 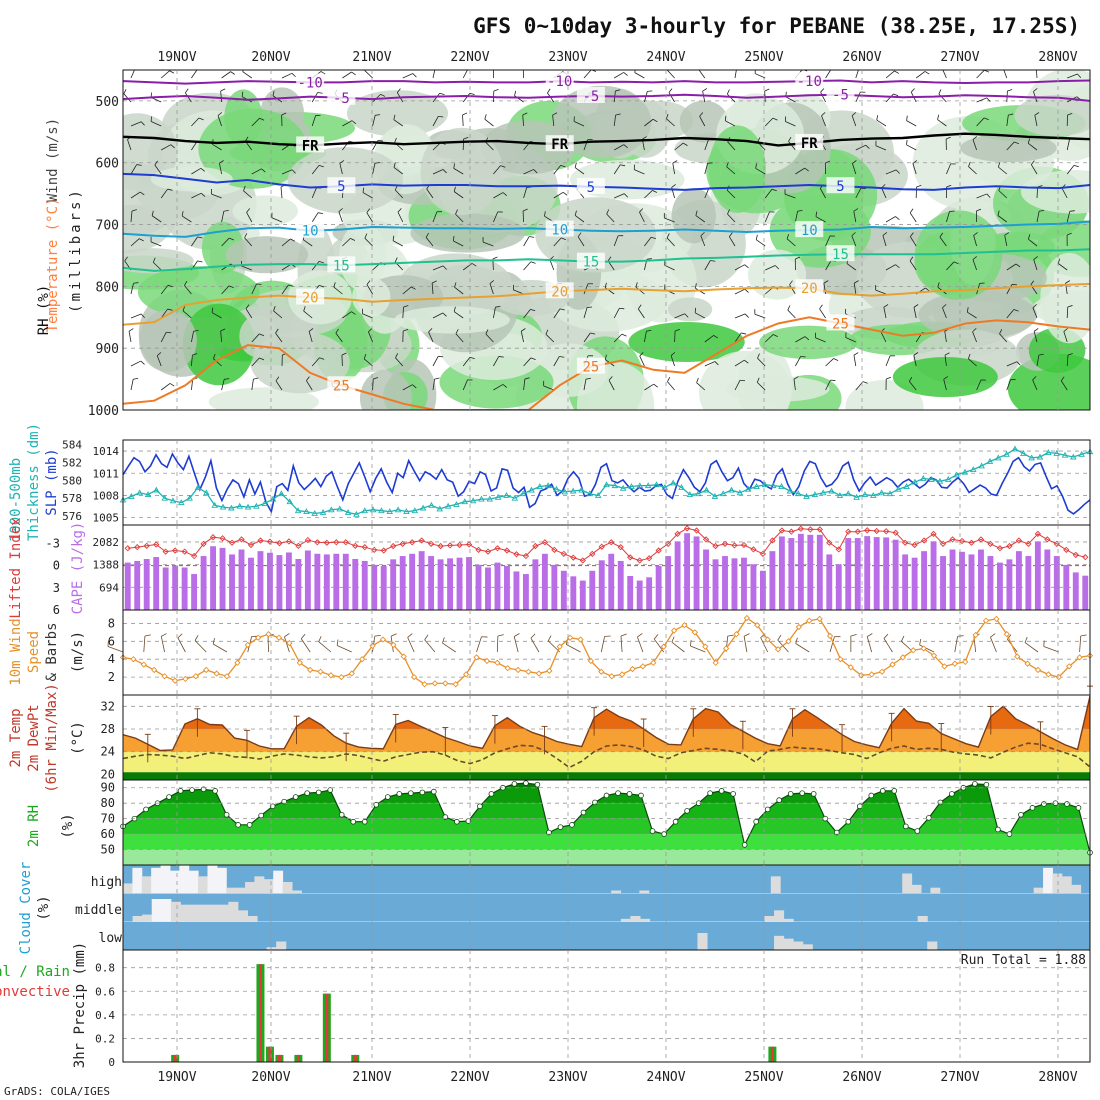 What do you see at coordinates (559, 145) in the screenshot?
I see `isotherm-label-FR: FR` at bounding box center [559, 145].